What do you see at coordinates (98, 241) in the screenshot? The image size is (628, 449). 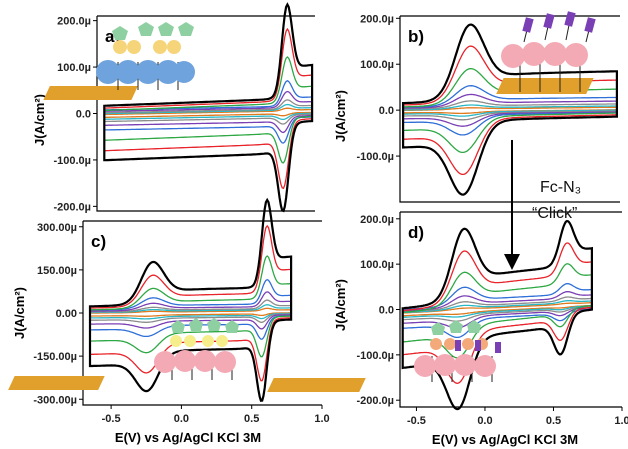 I see `panel-label-c: c)` at bounding box center [98, 241].